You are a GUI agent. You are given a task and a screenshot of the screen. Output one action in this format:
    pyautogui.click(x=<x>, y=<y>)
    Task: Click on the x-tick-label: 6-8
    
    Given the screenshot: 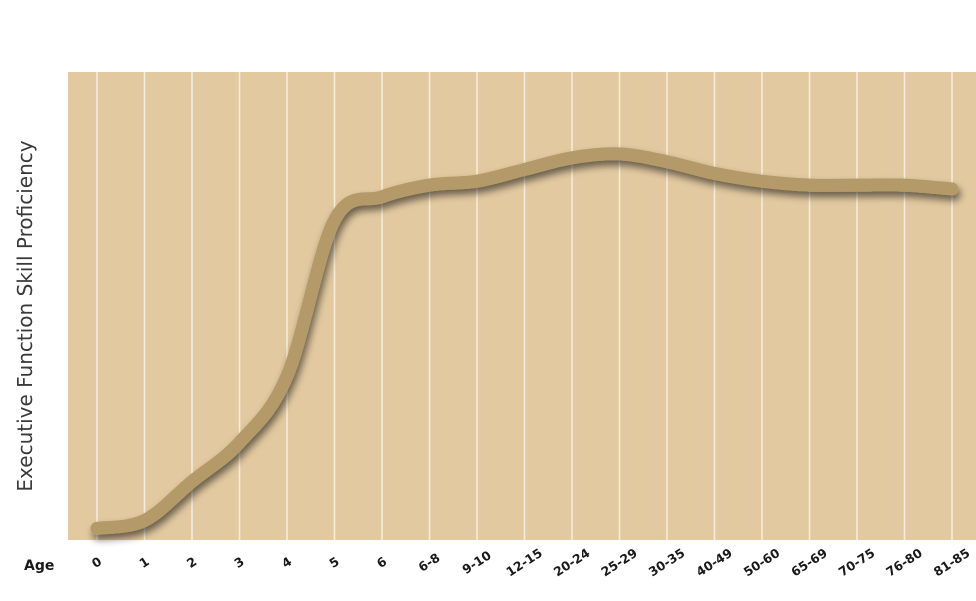 What is the action you would take?
    pyautogui.click(x=428, y=562)
    